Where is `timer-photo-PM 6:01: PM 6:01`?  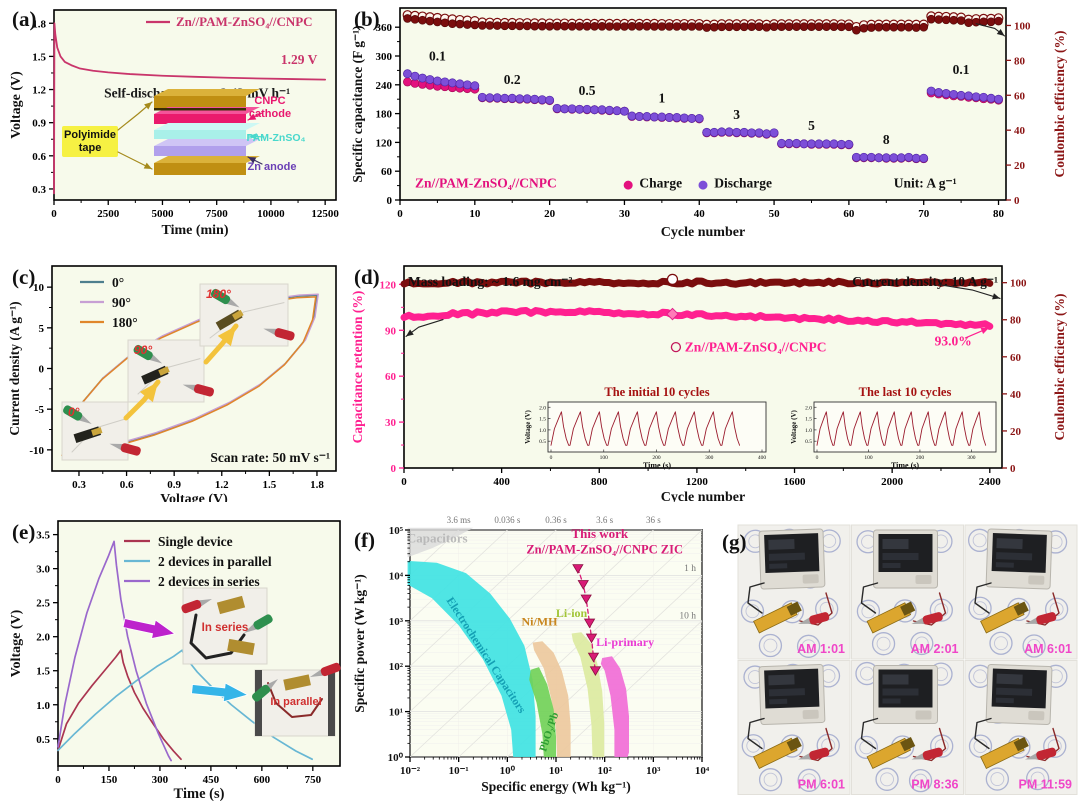
timer-photo-PM 6:01: PM 6:01 is located at coordinates (794, 727).